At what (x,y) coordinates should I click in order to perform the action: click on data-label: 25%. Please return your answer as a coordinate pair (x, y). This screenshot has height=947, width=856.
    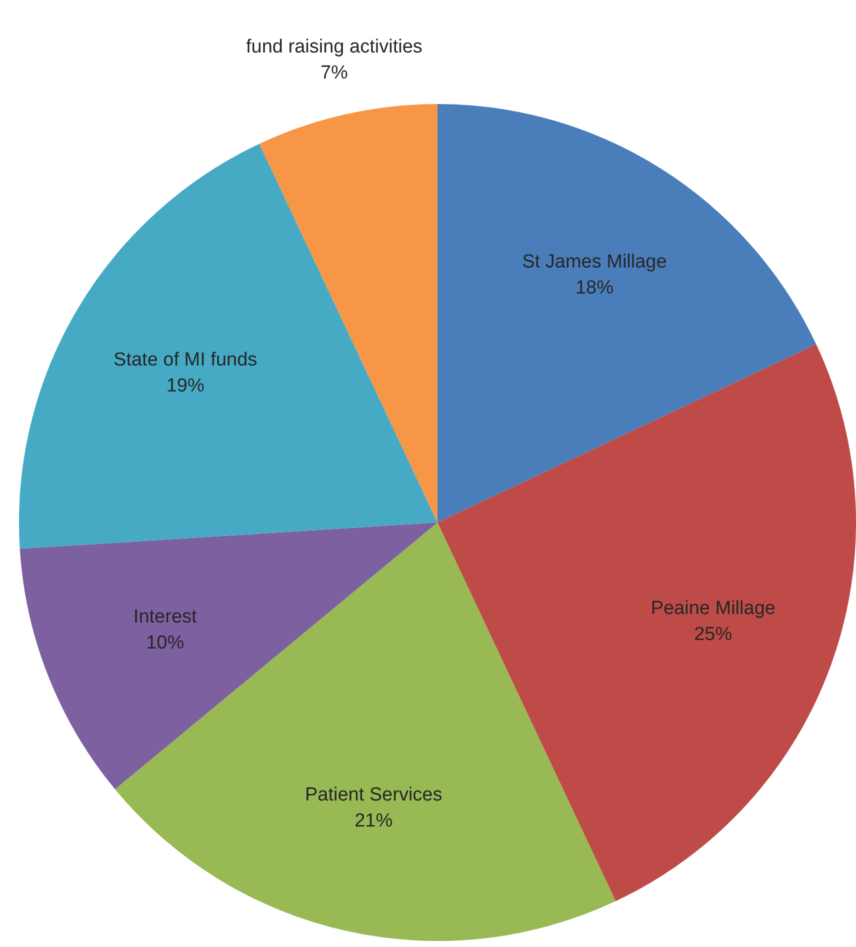
    Looking at the image, I should click on (713, 634).